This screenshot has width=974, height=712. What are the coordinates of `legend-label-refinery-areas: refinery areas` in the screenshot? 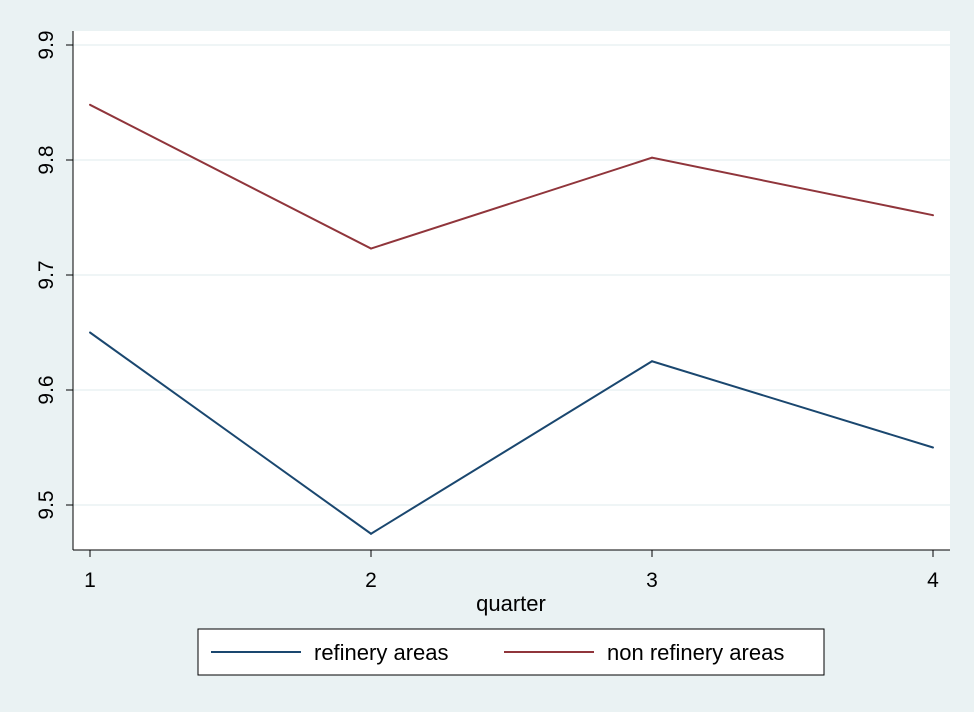 It's located at (381, 652).